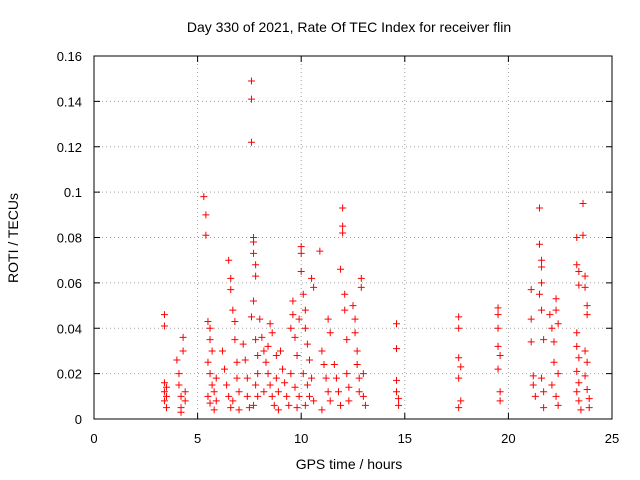 The width and height of the screenshot is (640, 480). Describe the element at coordinates (78, 419) in the screenshot. I see `y-tick-label: 0` at that location.